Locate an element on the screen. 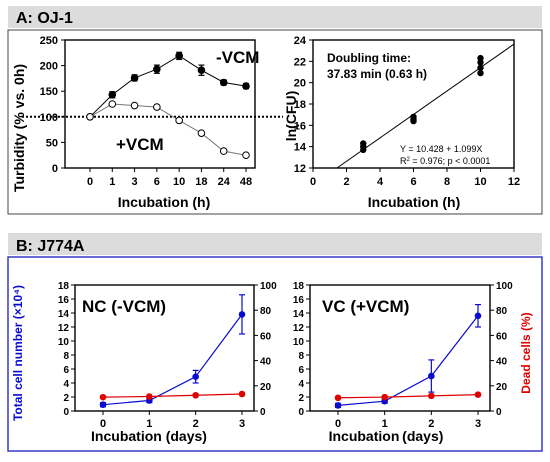  vc-ytick-right-label: 60 is located at coordinates (502, 336).